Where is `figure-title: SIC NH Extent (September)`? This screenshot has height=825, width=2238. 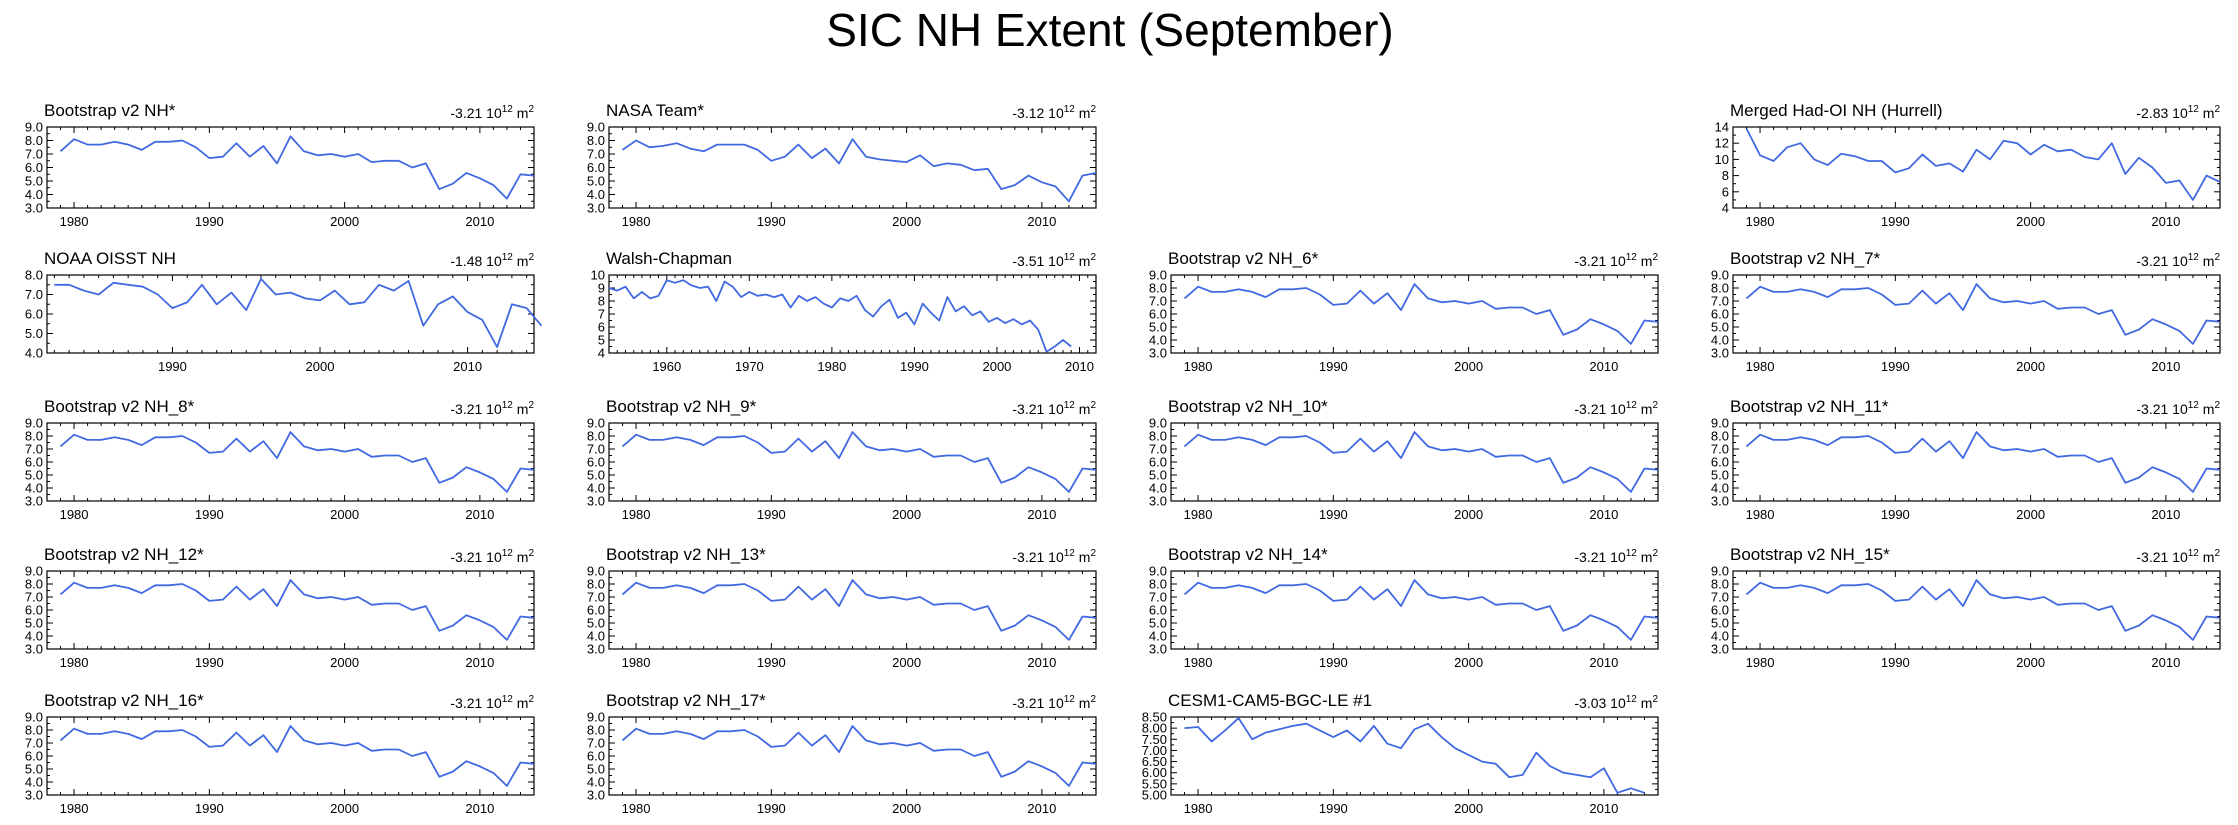 figure-title: SIC NH Extent (September) is located at coordinates (1110, 30).